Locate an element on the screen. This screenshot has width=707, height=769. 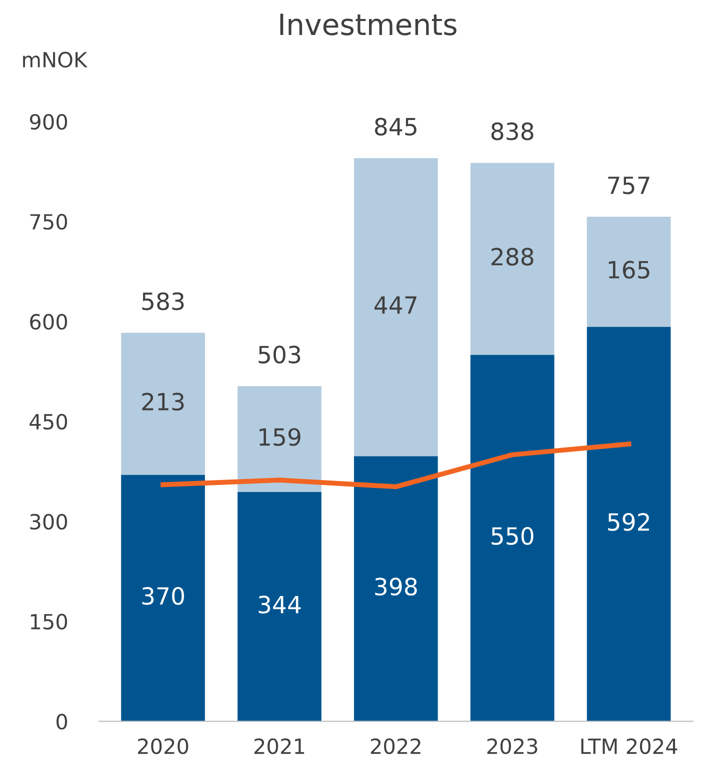
x-tick-label: 2022 is located at coordinates (395, 746).